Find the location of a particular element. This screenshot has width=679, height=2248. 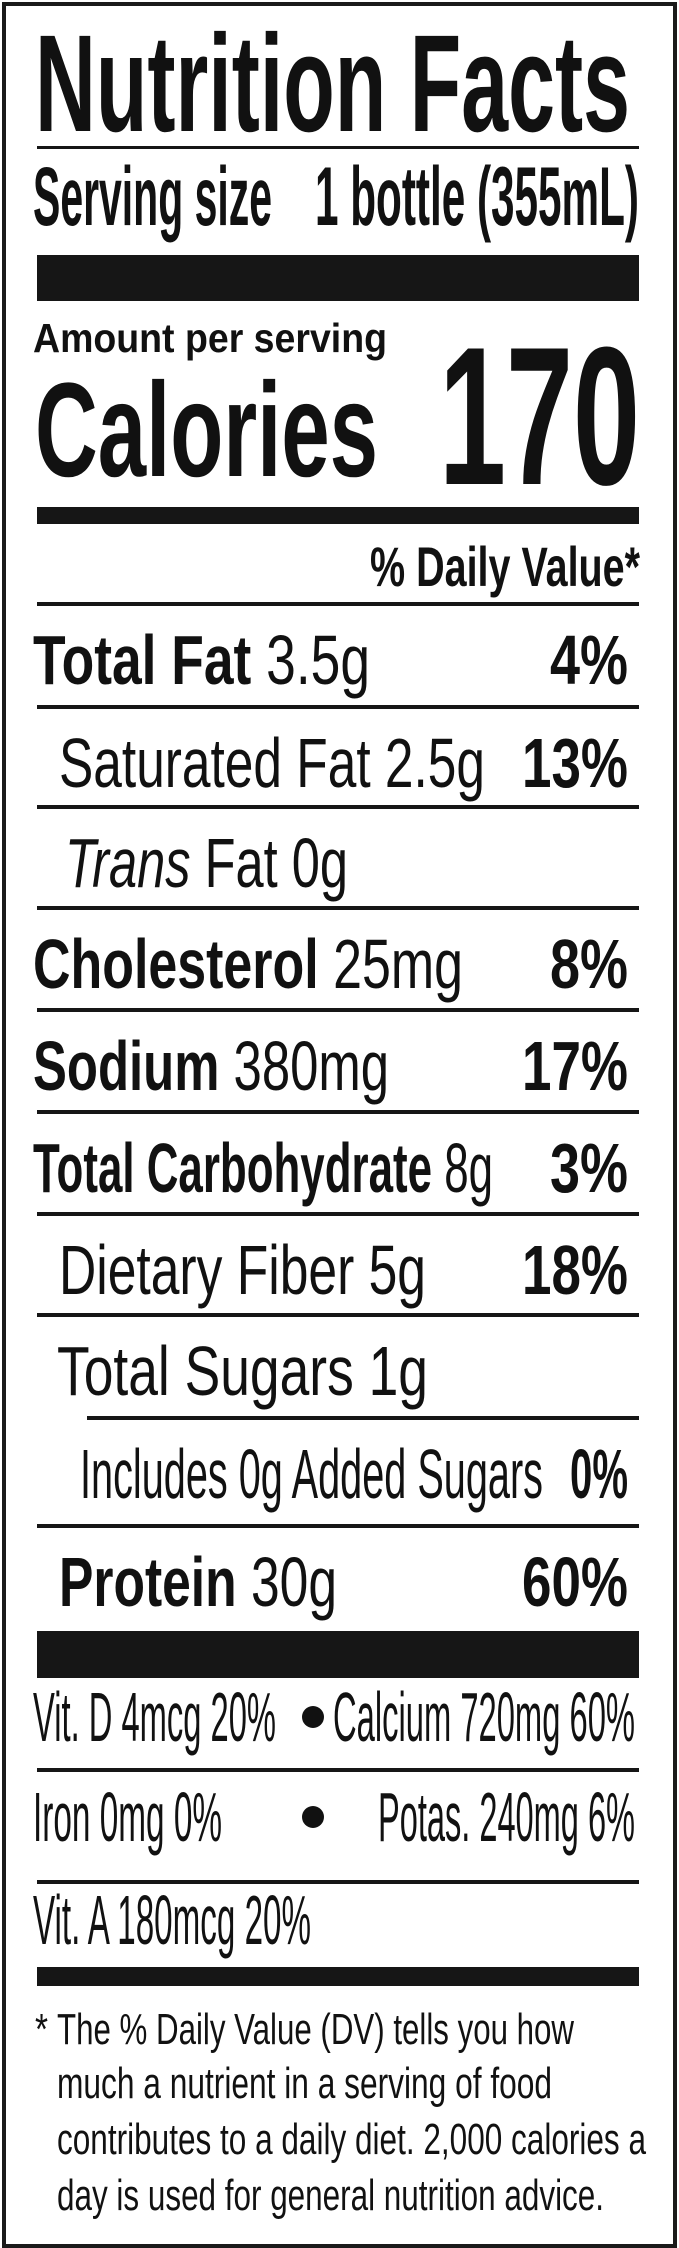

serving-size-value: 1 bottle (355mL) is located at coordinates (477, 196).